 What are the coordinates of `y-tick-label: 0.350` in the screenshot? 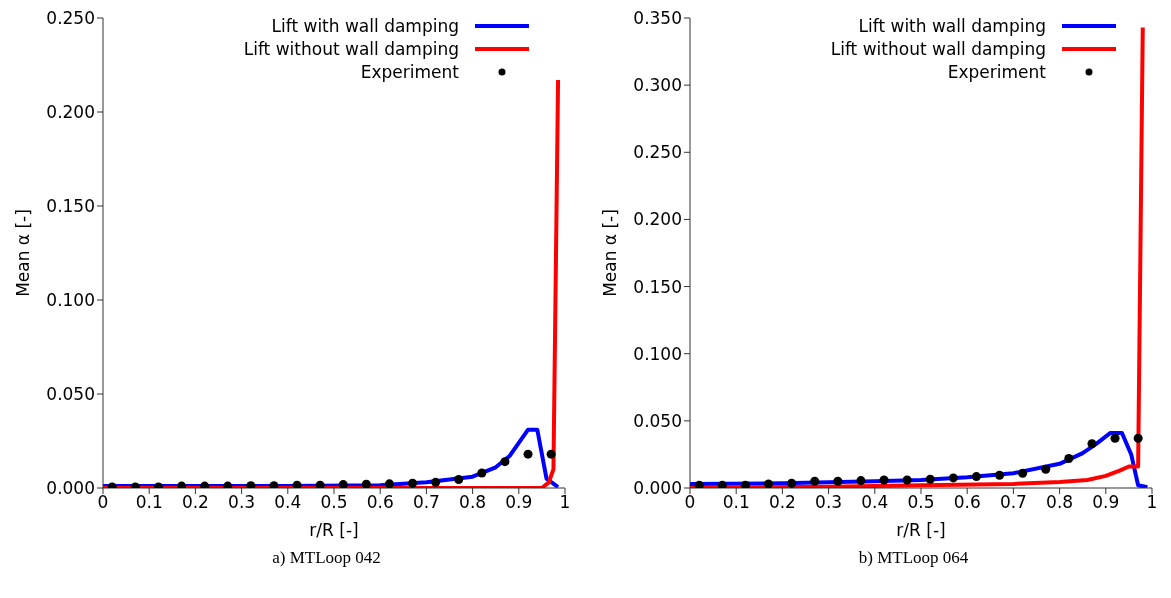 It's located at (657, 18).